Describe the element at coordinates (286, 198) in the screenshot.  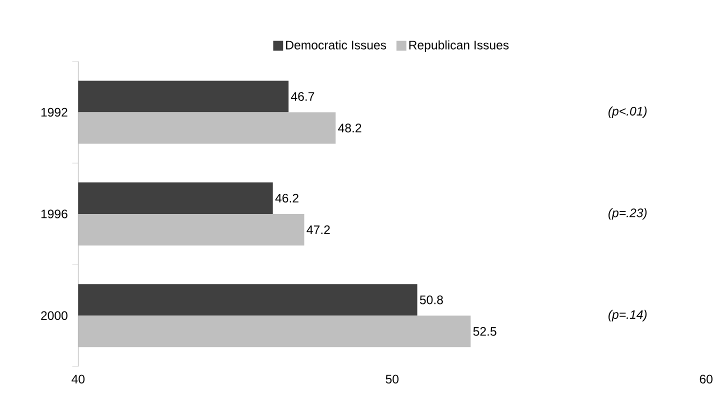
I see `data-label: 46.2` at that location.